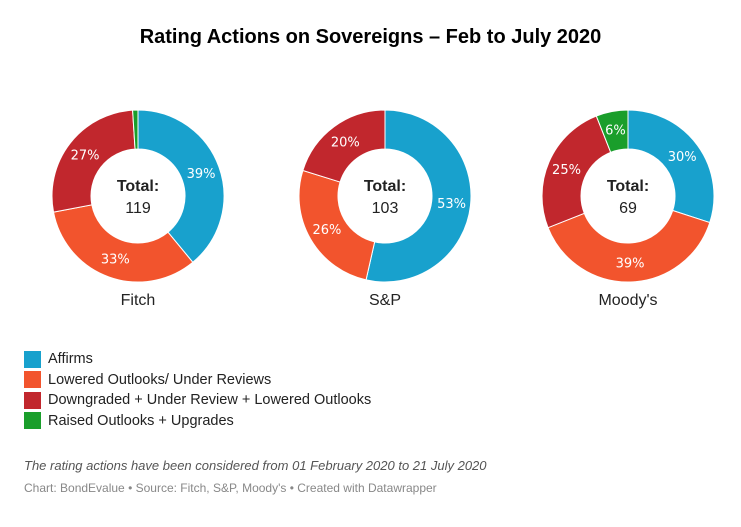 The width and height of the screenshot is (741, 527). Describe the element at coordinates (197, 359) in the screenshot. I see `legend-item-affirms: Affirms` at that location.